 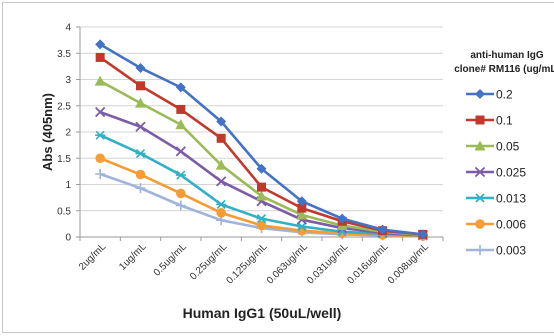 I want to click on y-tick-label: 0, so click(x=68, y=238).